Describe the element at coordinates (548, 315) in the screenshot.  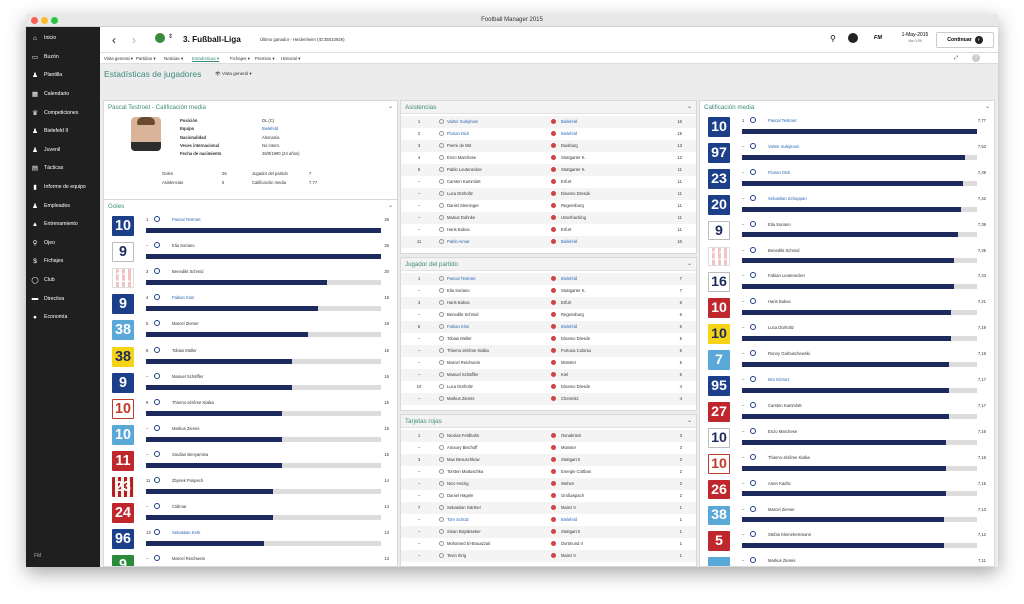
I see `table-row: – Benedikt Schmid Regensburg 6` at that location.